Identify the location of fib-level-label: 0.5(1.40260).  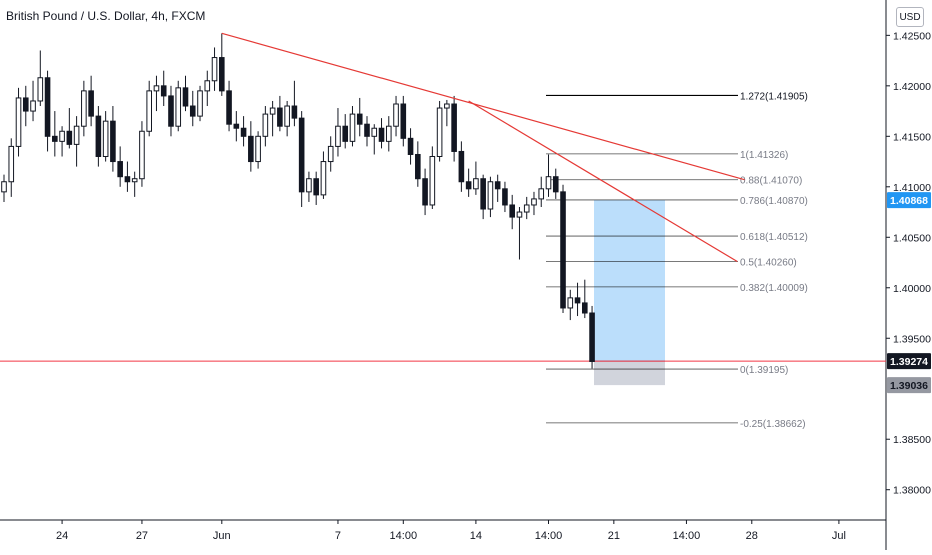
(768, 263).